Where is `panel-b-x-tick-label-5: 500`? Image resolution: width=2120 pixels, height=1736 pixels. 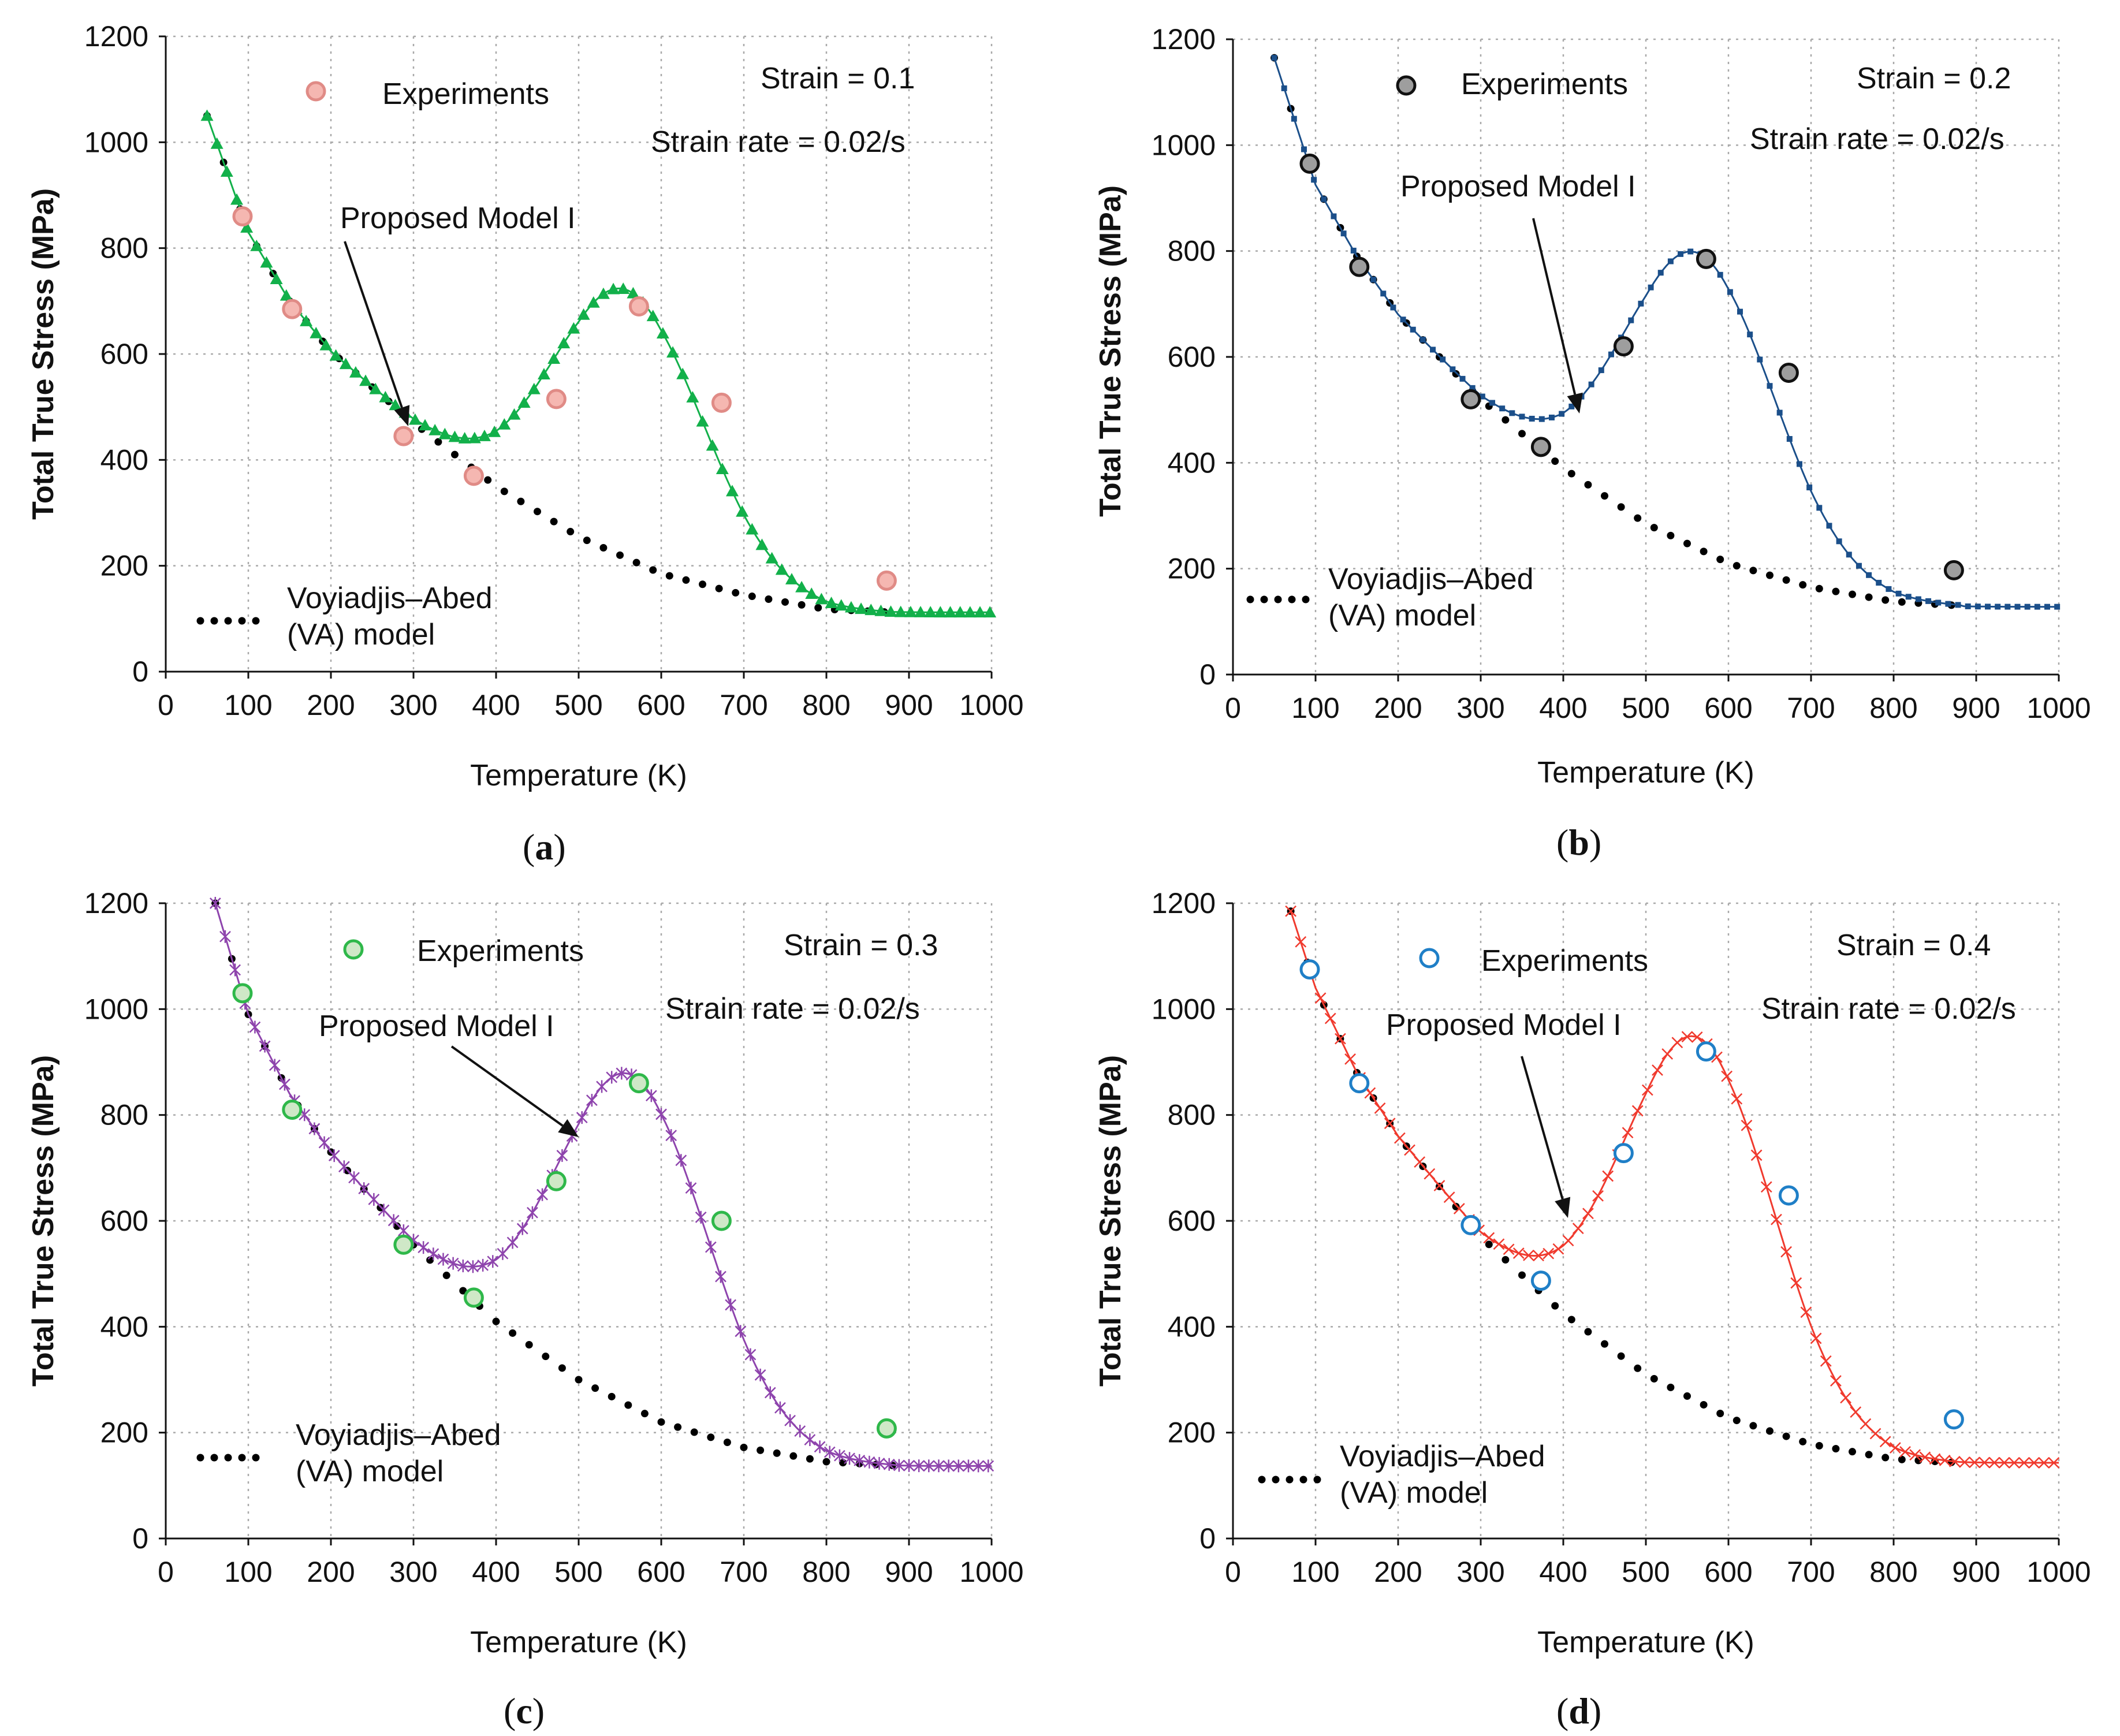 panel-b-x-tick-label-5: 500 is located at coordinates (1646, 708).